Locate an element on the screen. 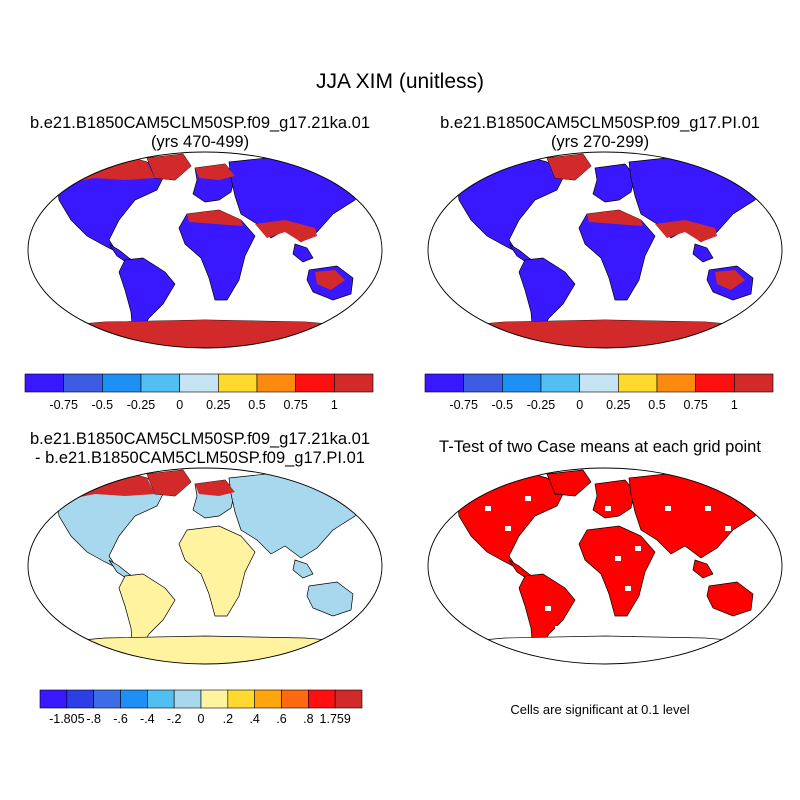 The height and width of the screenshot is (800, 800). colorbar-tick-label: -.2 is located at coordinates (174, 719).